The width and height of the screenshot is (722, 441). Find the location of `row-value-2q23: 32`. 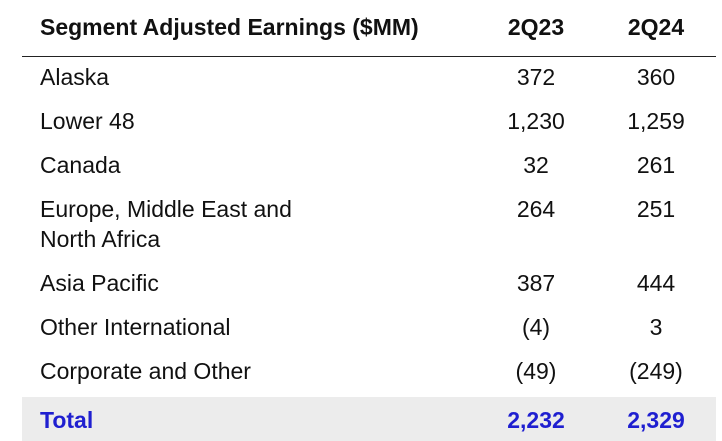

row-value-2q23: 32 is located at coordinates (536, 165).